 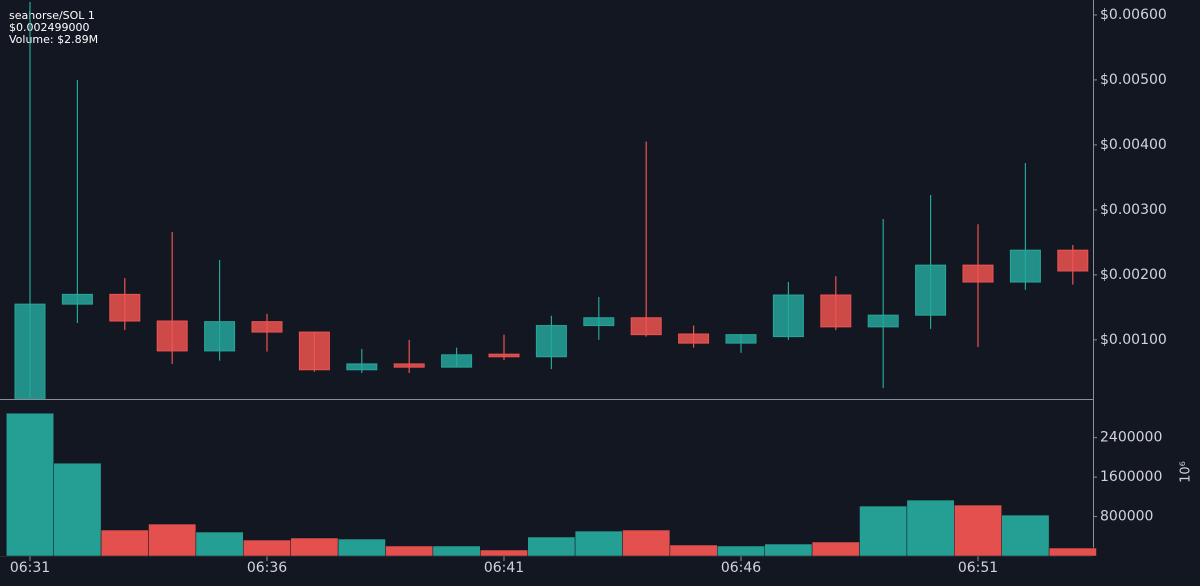 What do you see at coordinates (1133, 80) in the screenshot?
I see `y-tick-label: $0.00500` at bounding box center [1133, 80].